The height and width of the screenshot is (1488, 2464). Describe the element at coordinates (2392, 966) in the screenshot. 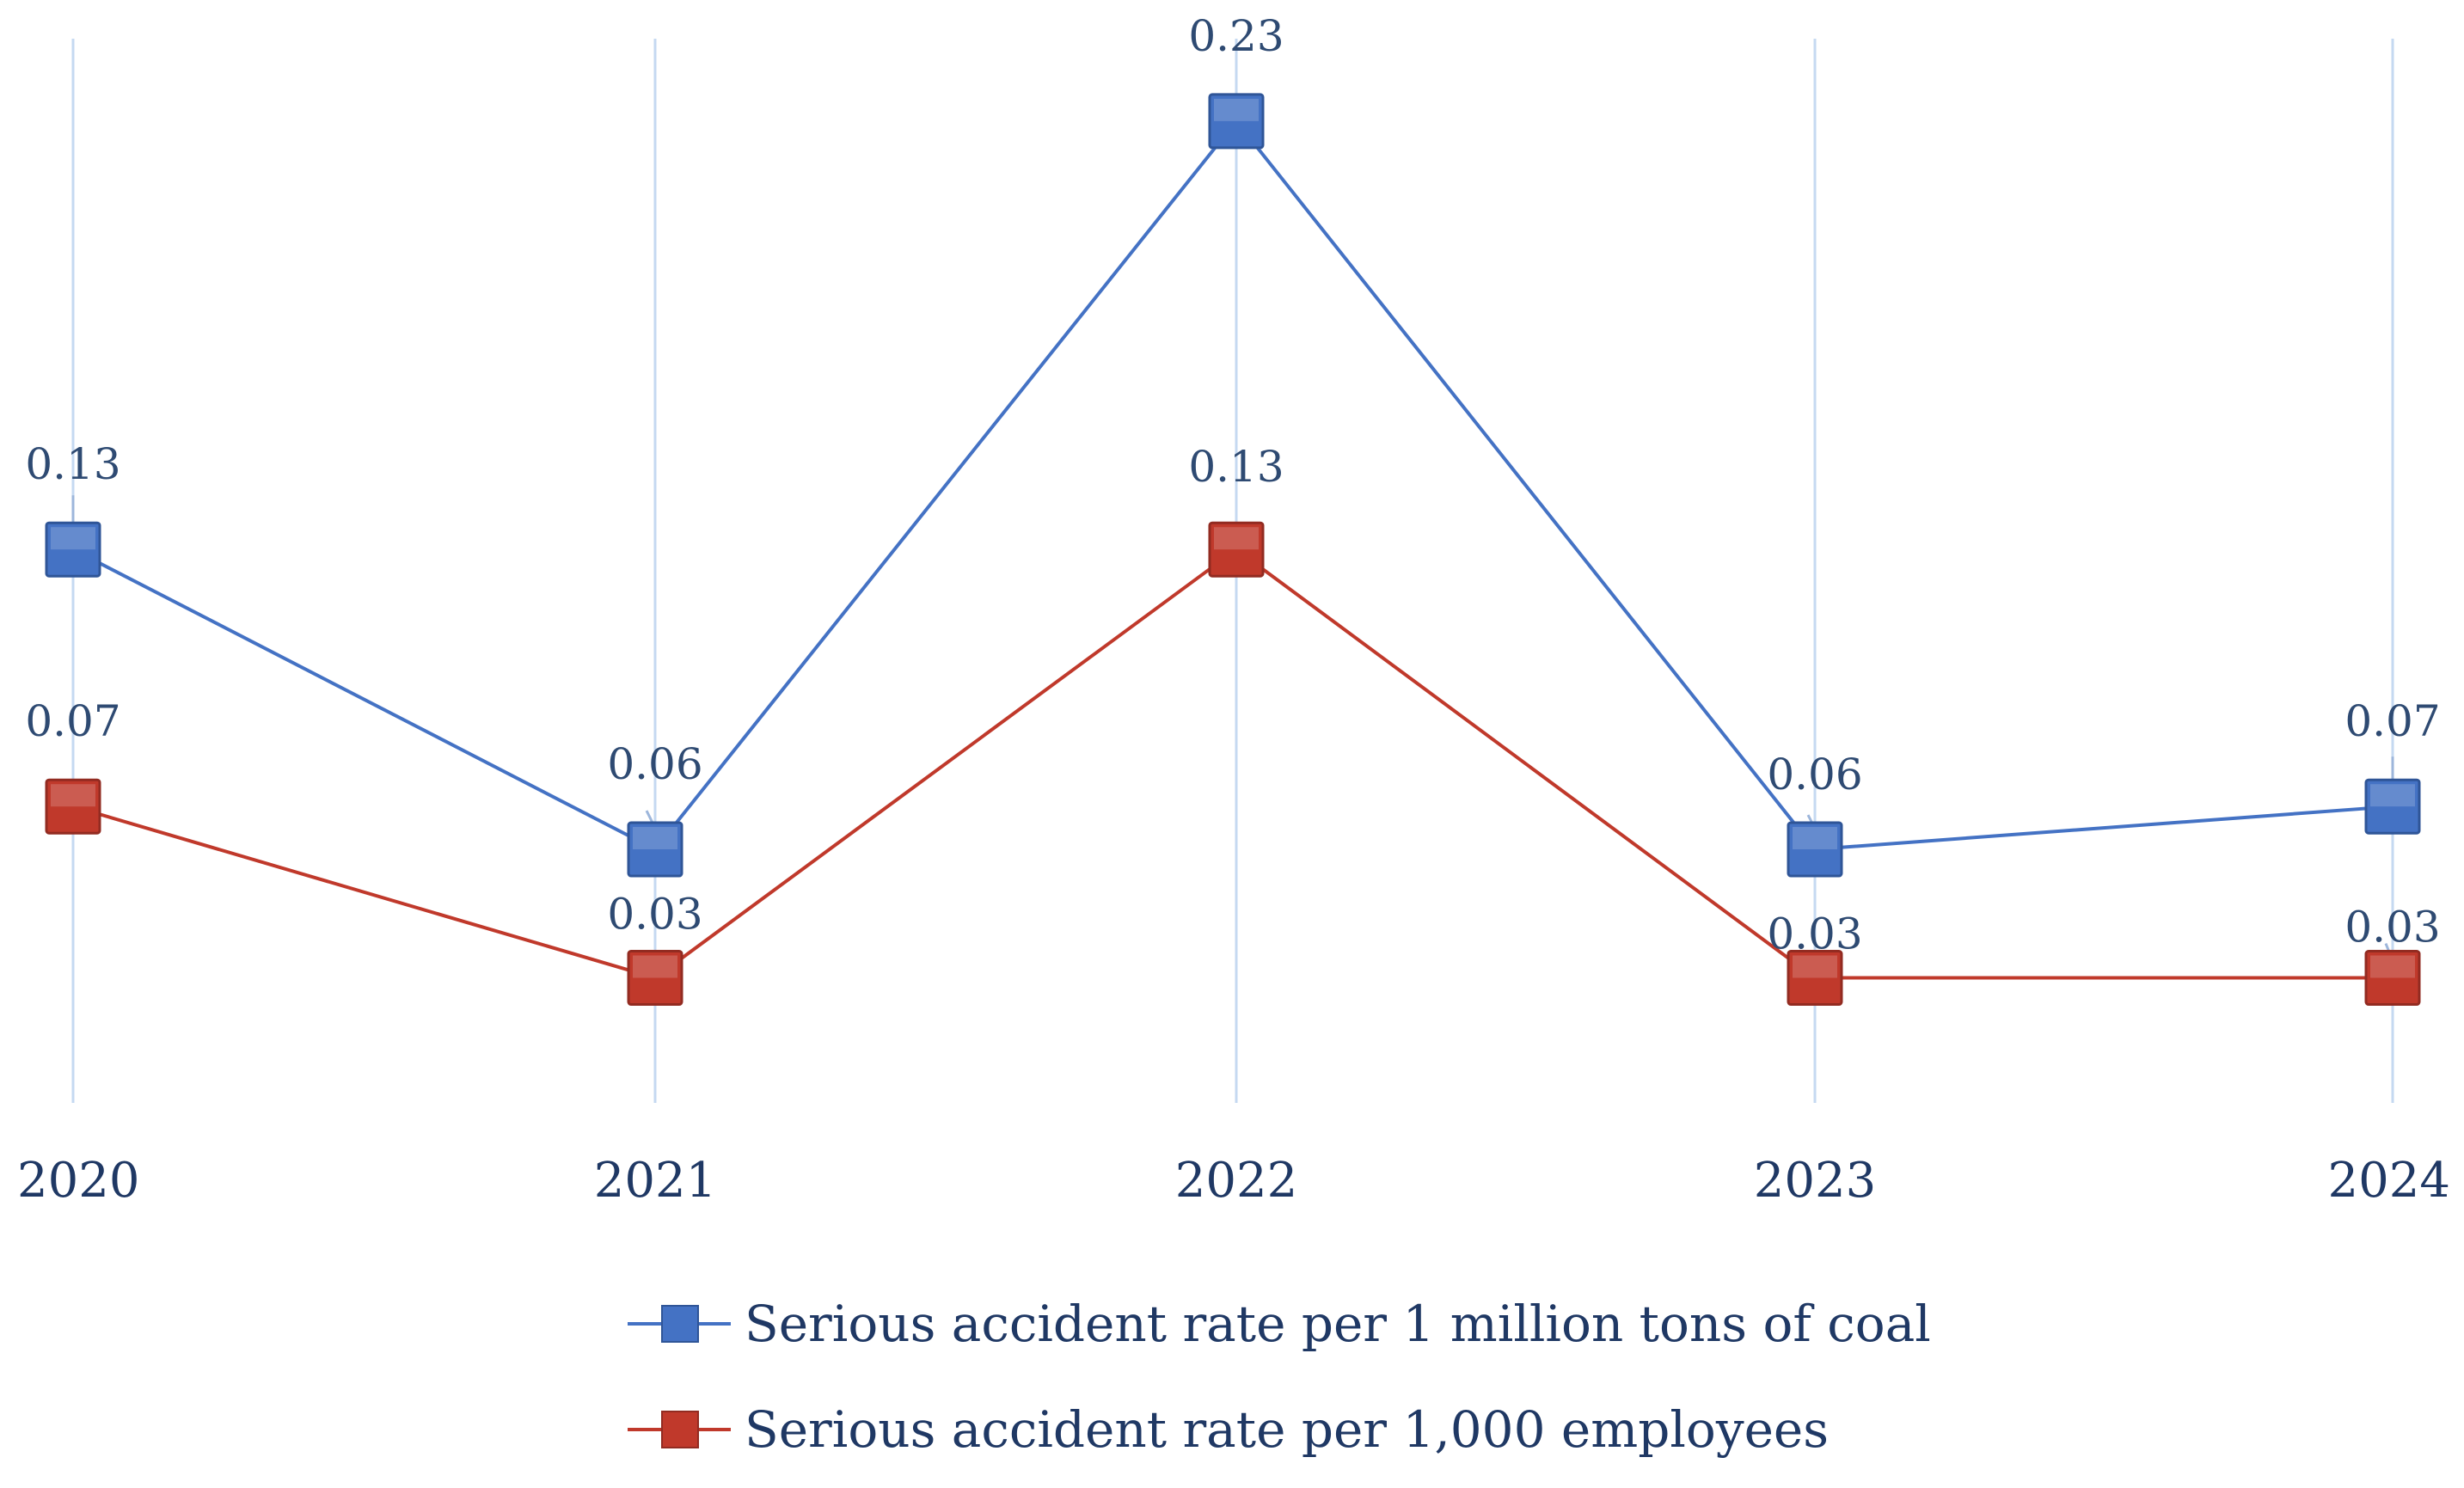

I see `marker-highlight-series-2-2024` at that location.